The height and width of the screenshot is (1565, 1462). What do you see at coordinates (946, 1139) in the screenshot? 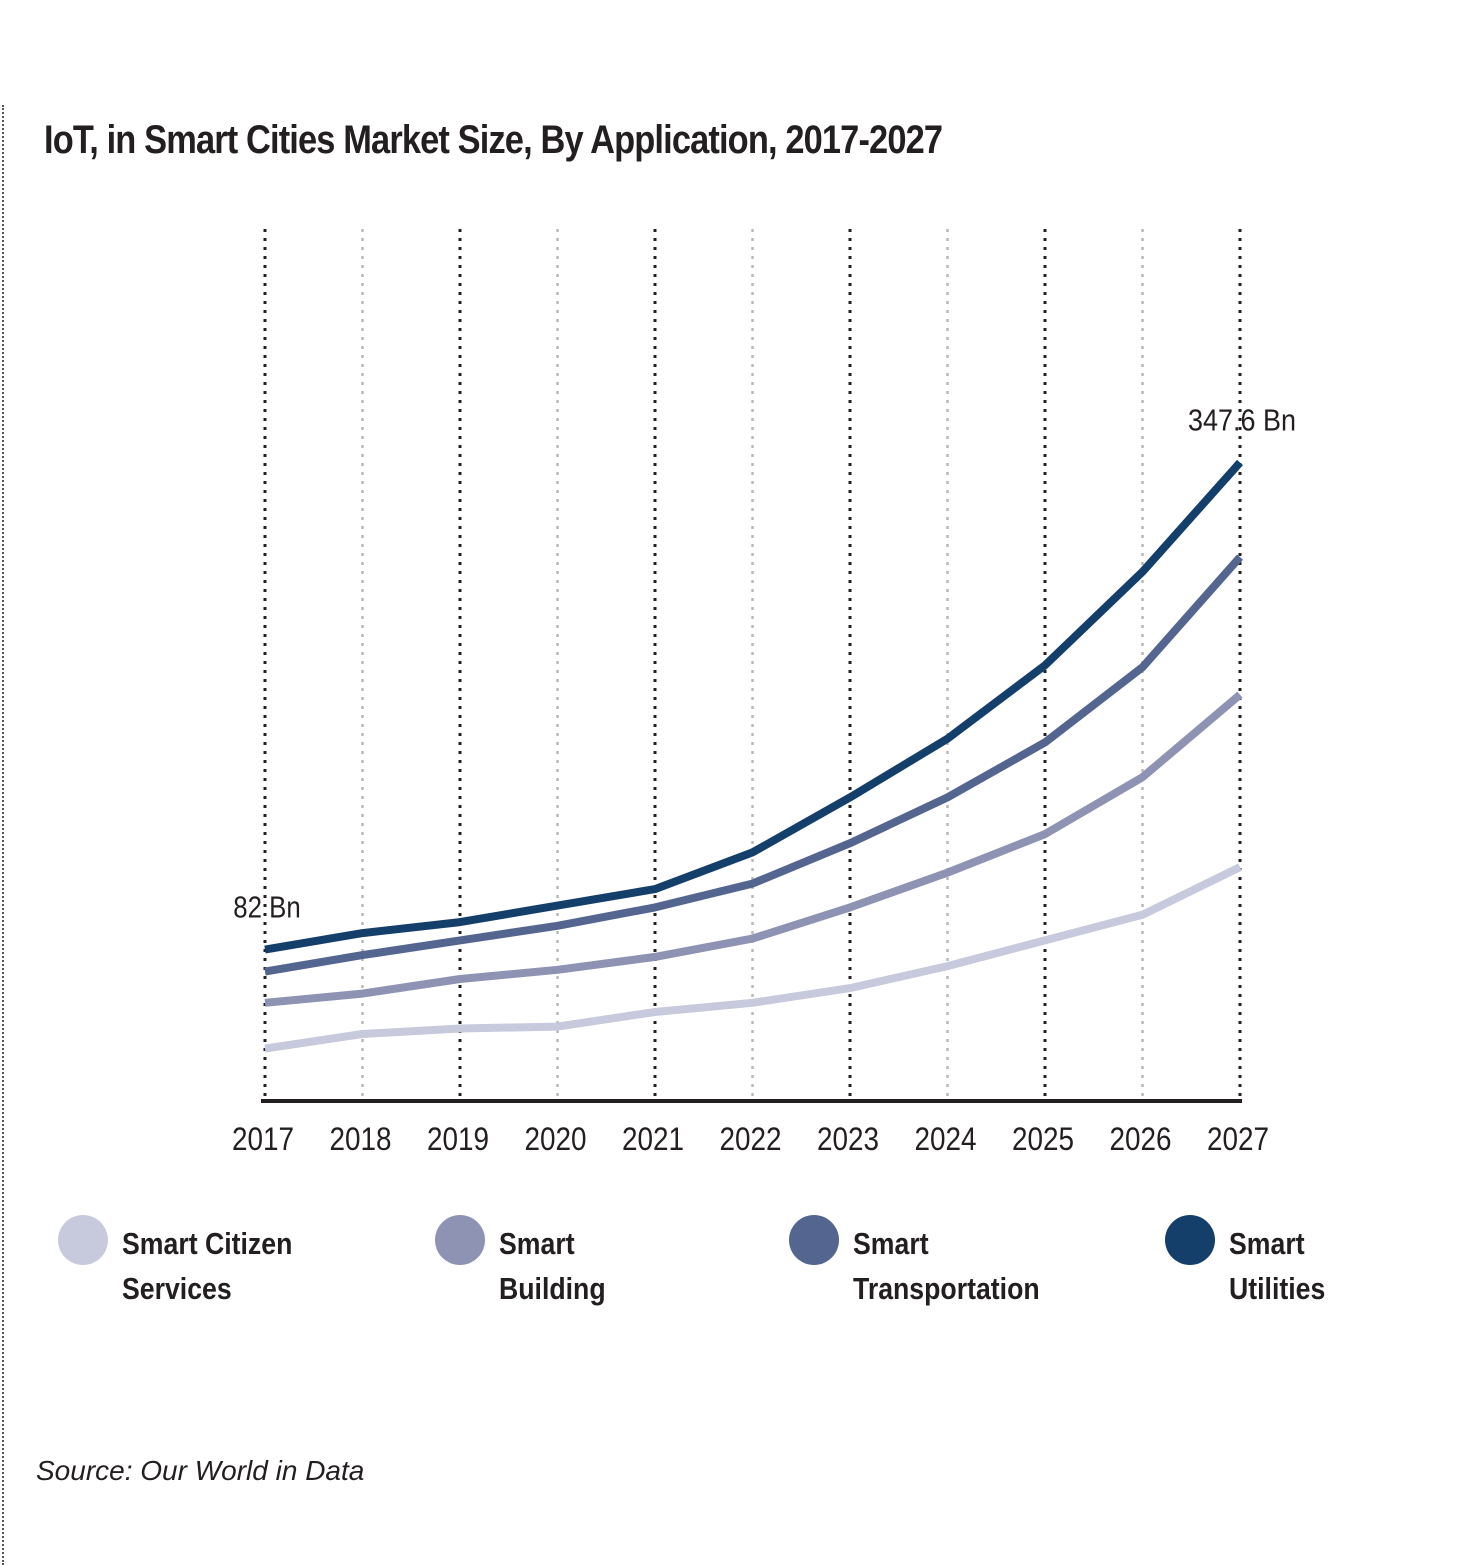
I see `x-tick-label-2024: 2024` at bounding box center [946, 1139].